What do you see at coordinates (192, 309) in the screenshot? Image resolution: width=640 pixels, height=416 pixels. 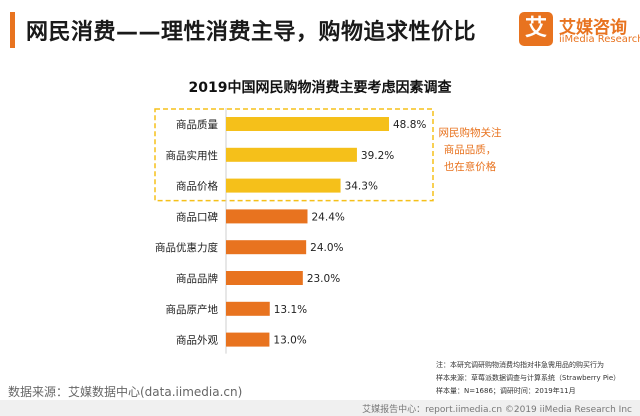 I see `category-label: 商品原产地` at bounding box center [192, 309].